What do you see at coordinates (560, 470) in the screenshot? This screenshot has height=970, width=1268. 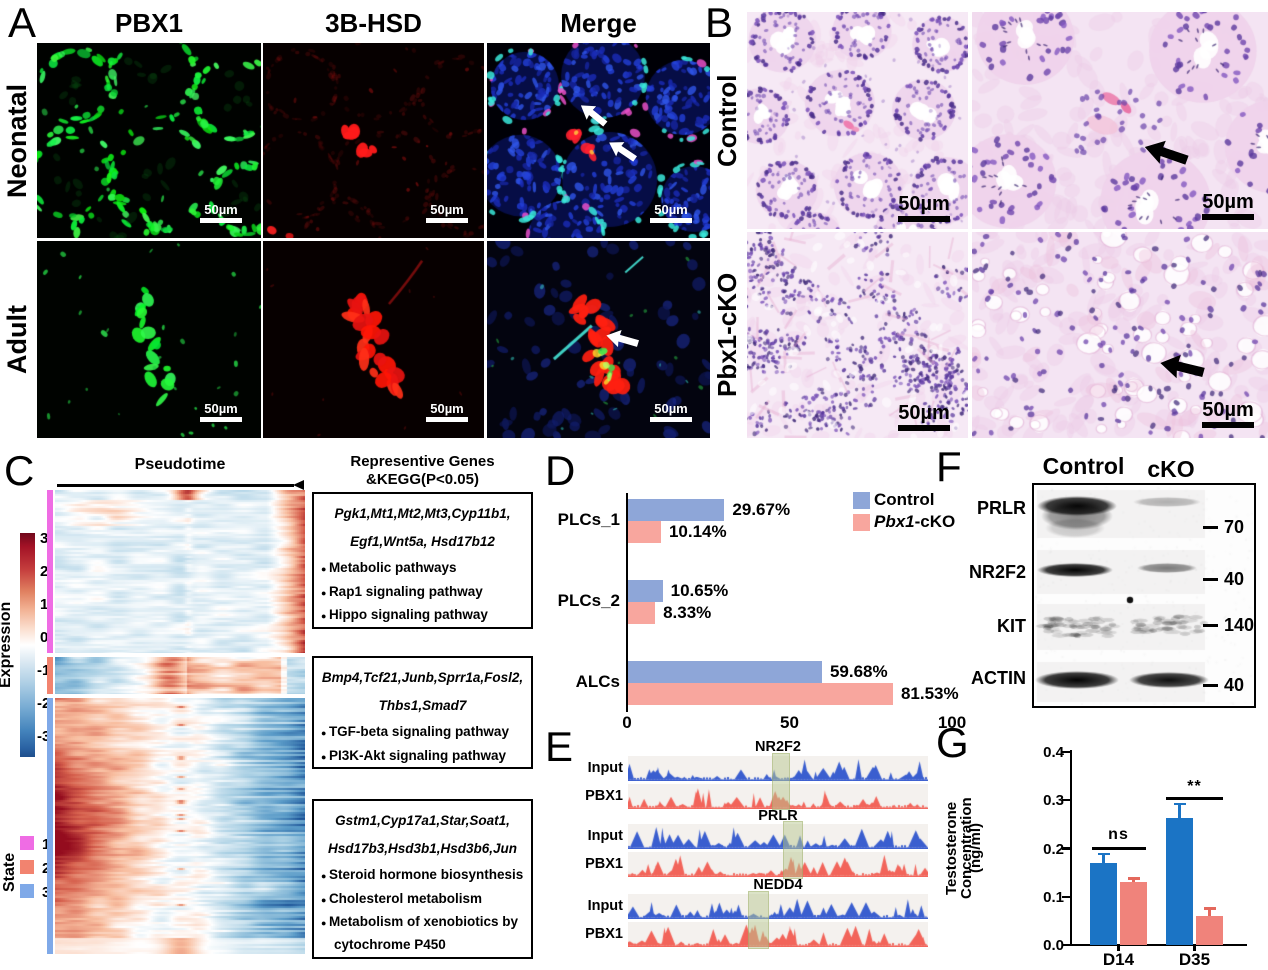 I see `panel-d-label: D` at bounding box center [560, 470].